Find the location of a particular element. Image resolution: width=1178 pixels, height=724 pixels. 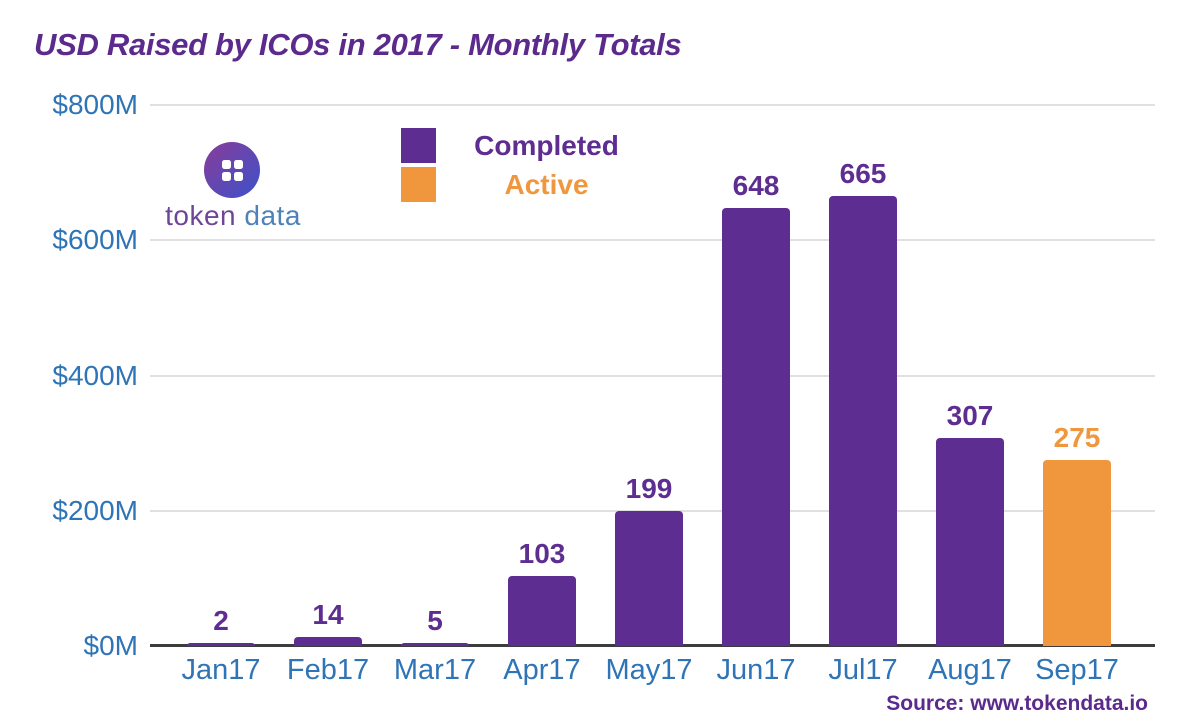

x-tick-jul17: Jul17 is located at coordinates (863, 670).